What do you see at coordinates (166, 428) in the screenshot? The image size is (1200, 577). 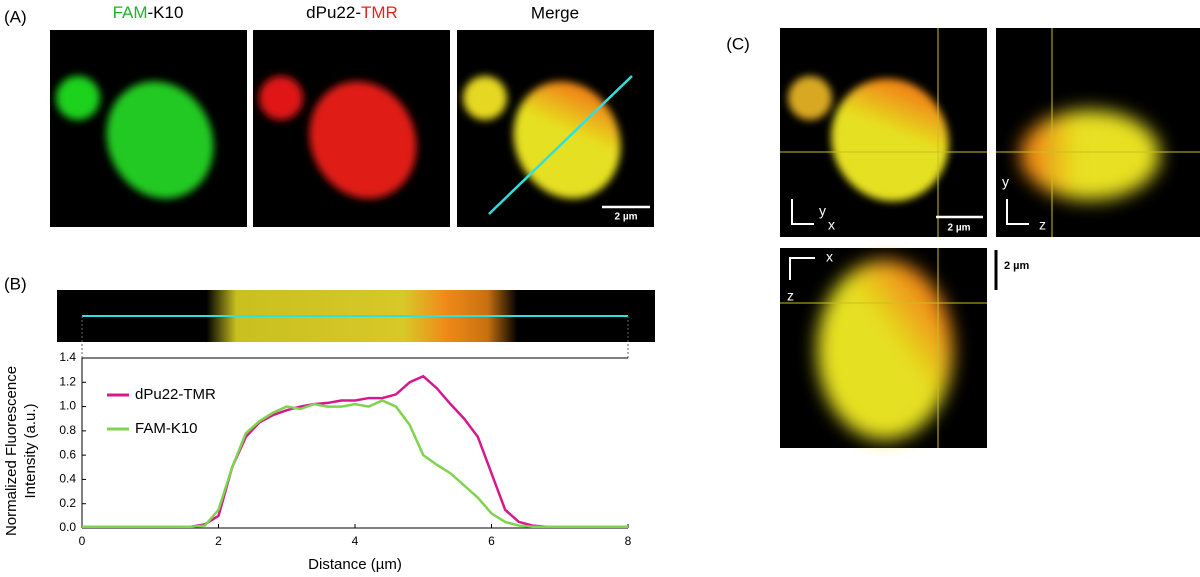 I see `legend-label: FAM-K10` at bounding box center [166, 428].